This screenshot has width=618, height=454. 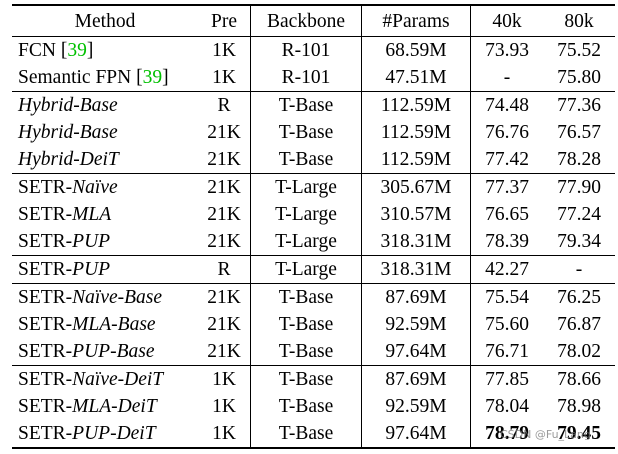 I want to click on header-backbone: Backbone, so click(x=306, y=21).